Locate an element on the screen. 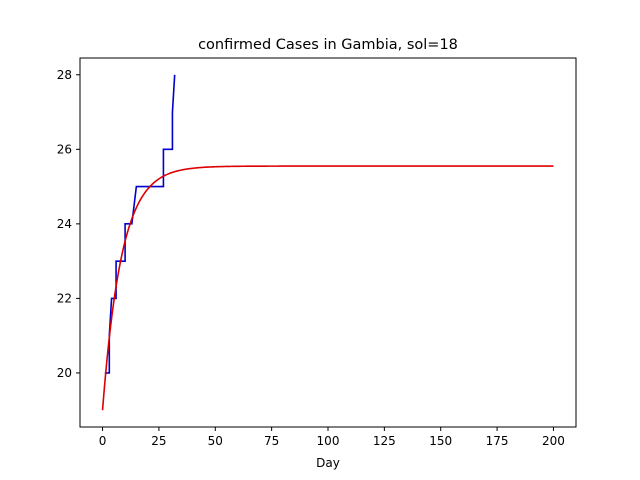 The image size is (640, 480). y-axis-ticks: 20 22 24 26 28 is located at coordinates (68, 224).